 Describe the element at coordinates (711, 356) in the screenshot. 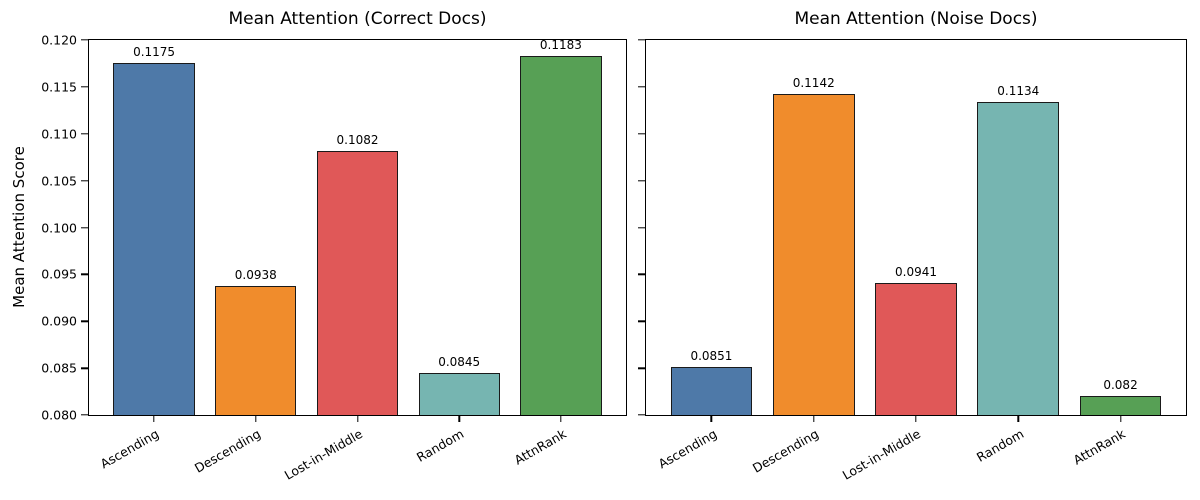

I see `bar-value-label-ascending: 0.0851` at that location.